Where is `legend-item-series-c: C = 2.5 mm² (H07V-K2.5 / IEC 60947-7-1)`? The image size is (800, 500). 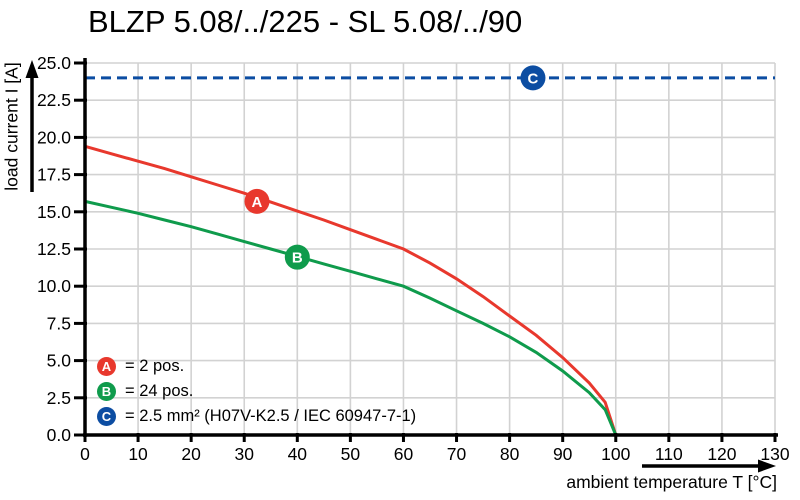 legend-item-series-c: C = 2.5 mm² (H07V-K2.5 / IEC 60947-7-1) is located at coordinates (256, 416).